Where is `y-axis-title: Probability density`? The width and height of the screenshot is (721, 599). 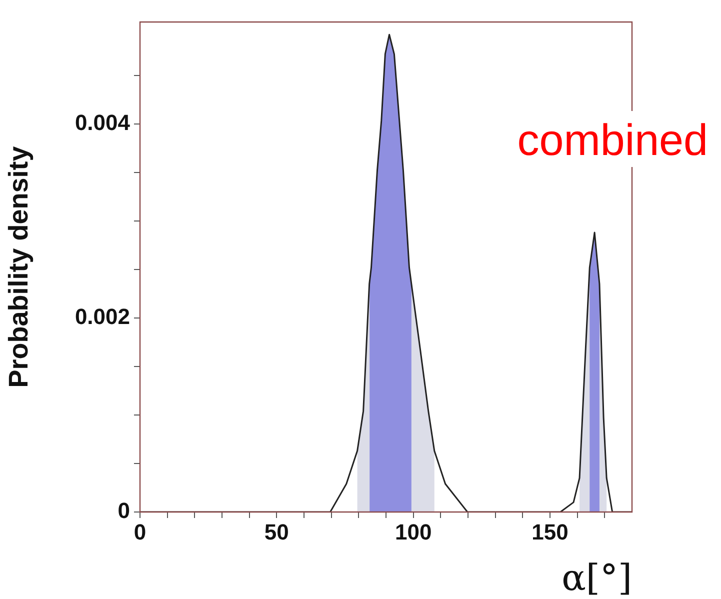
y-axis-title: Probability density is located at coordinates (19, 267).